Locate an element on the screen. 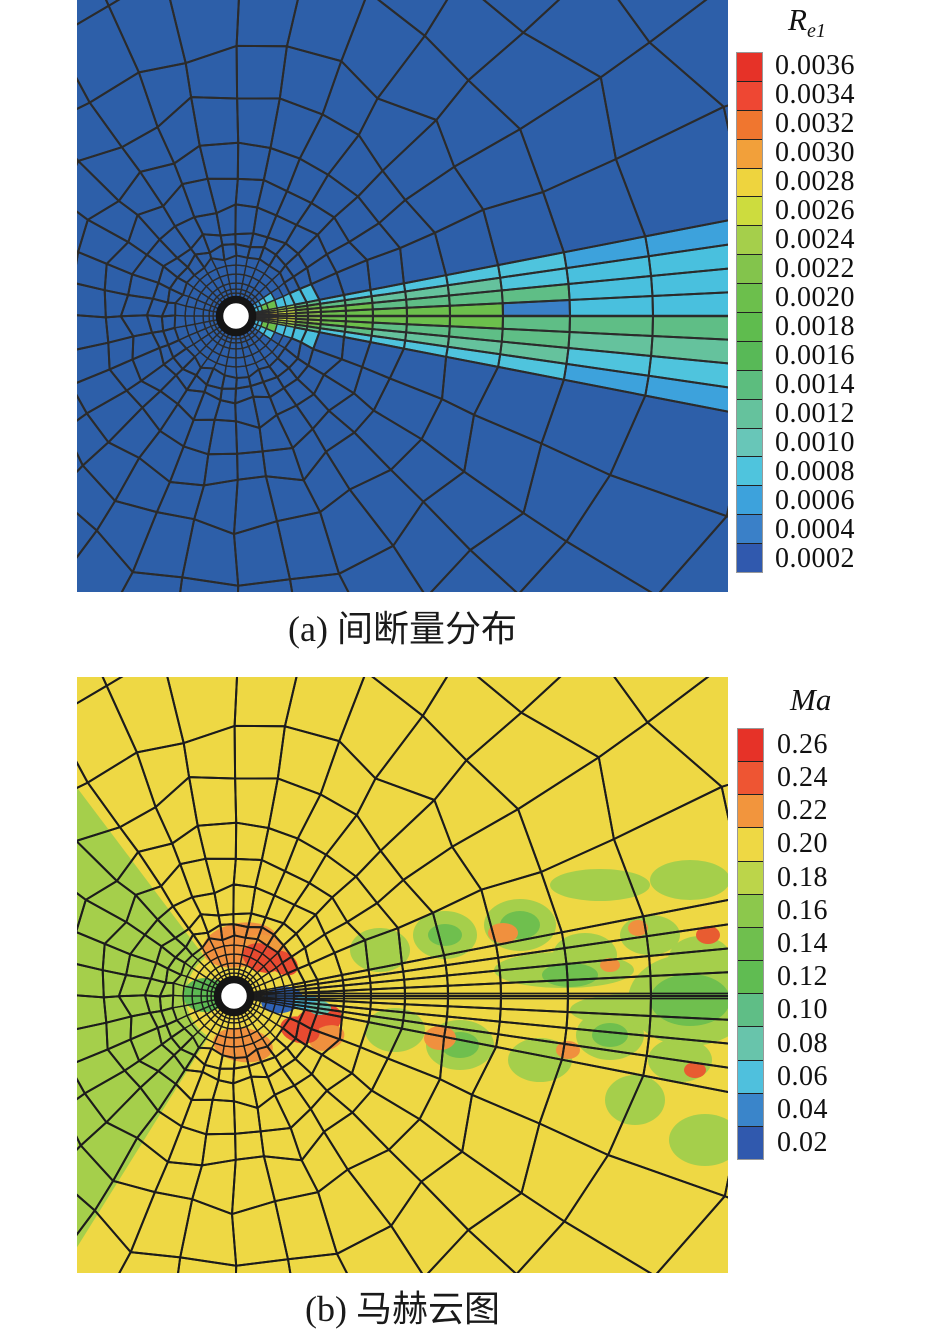 This screenshot has height=1336, width=945. colorbar-tick-label: 0.0026 is located at coordinates (815, 211).